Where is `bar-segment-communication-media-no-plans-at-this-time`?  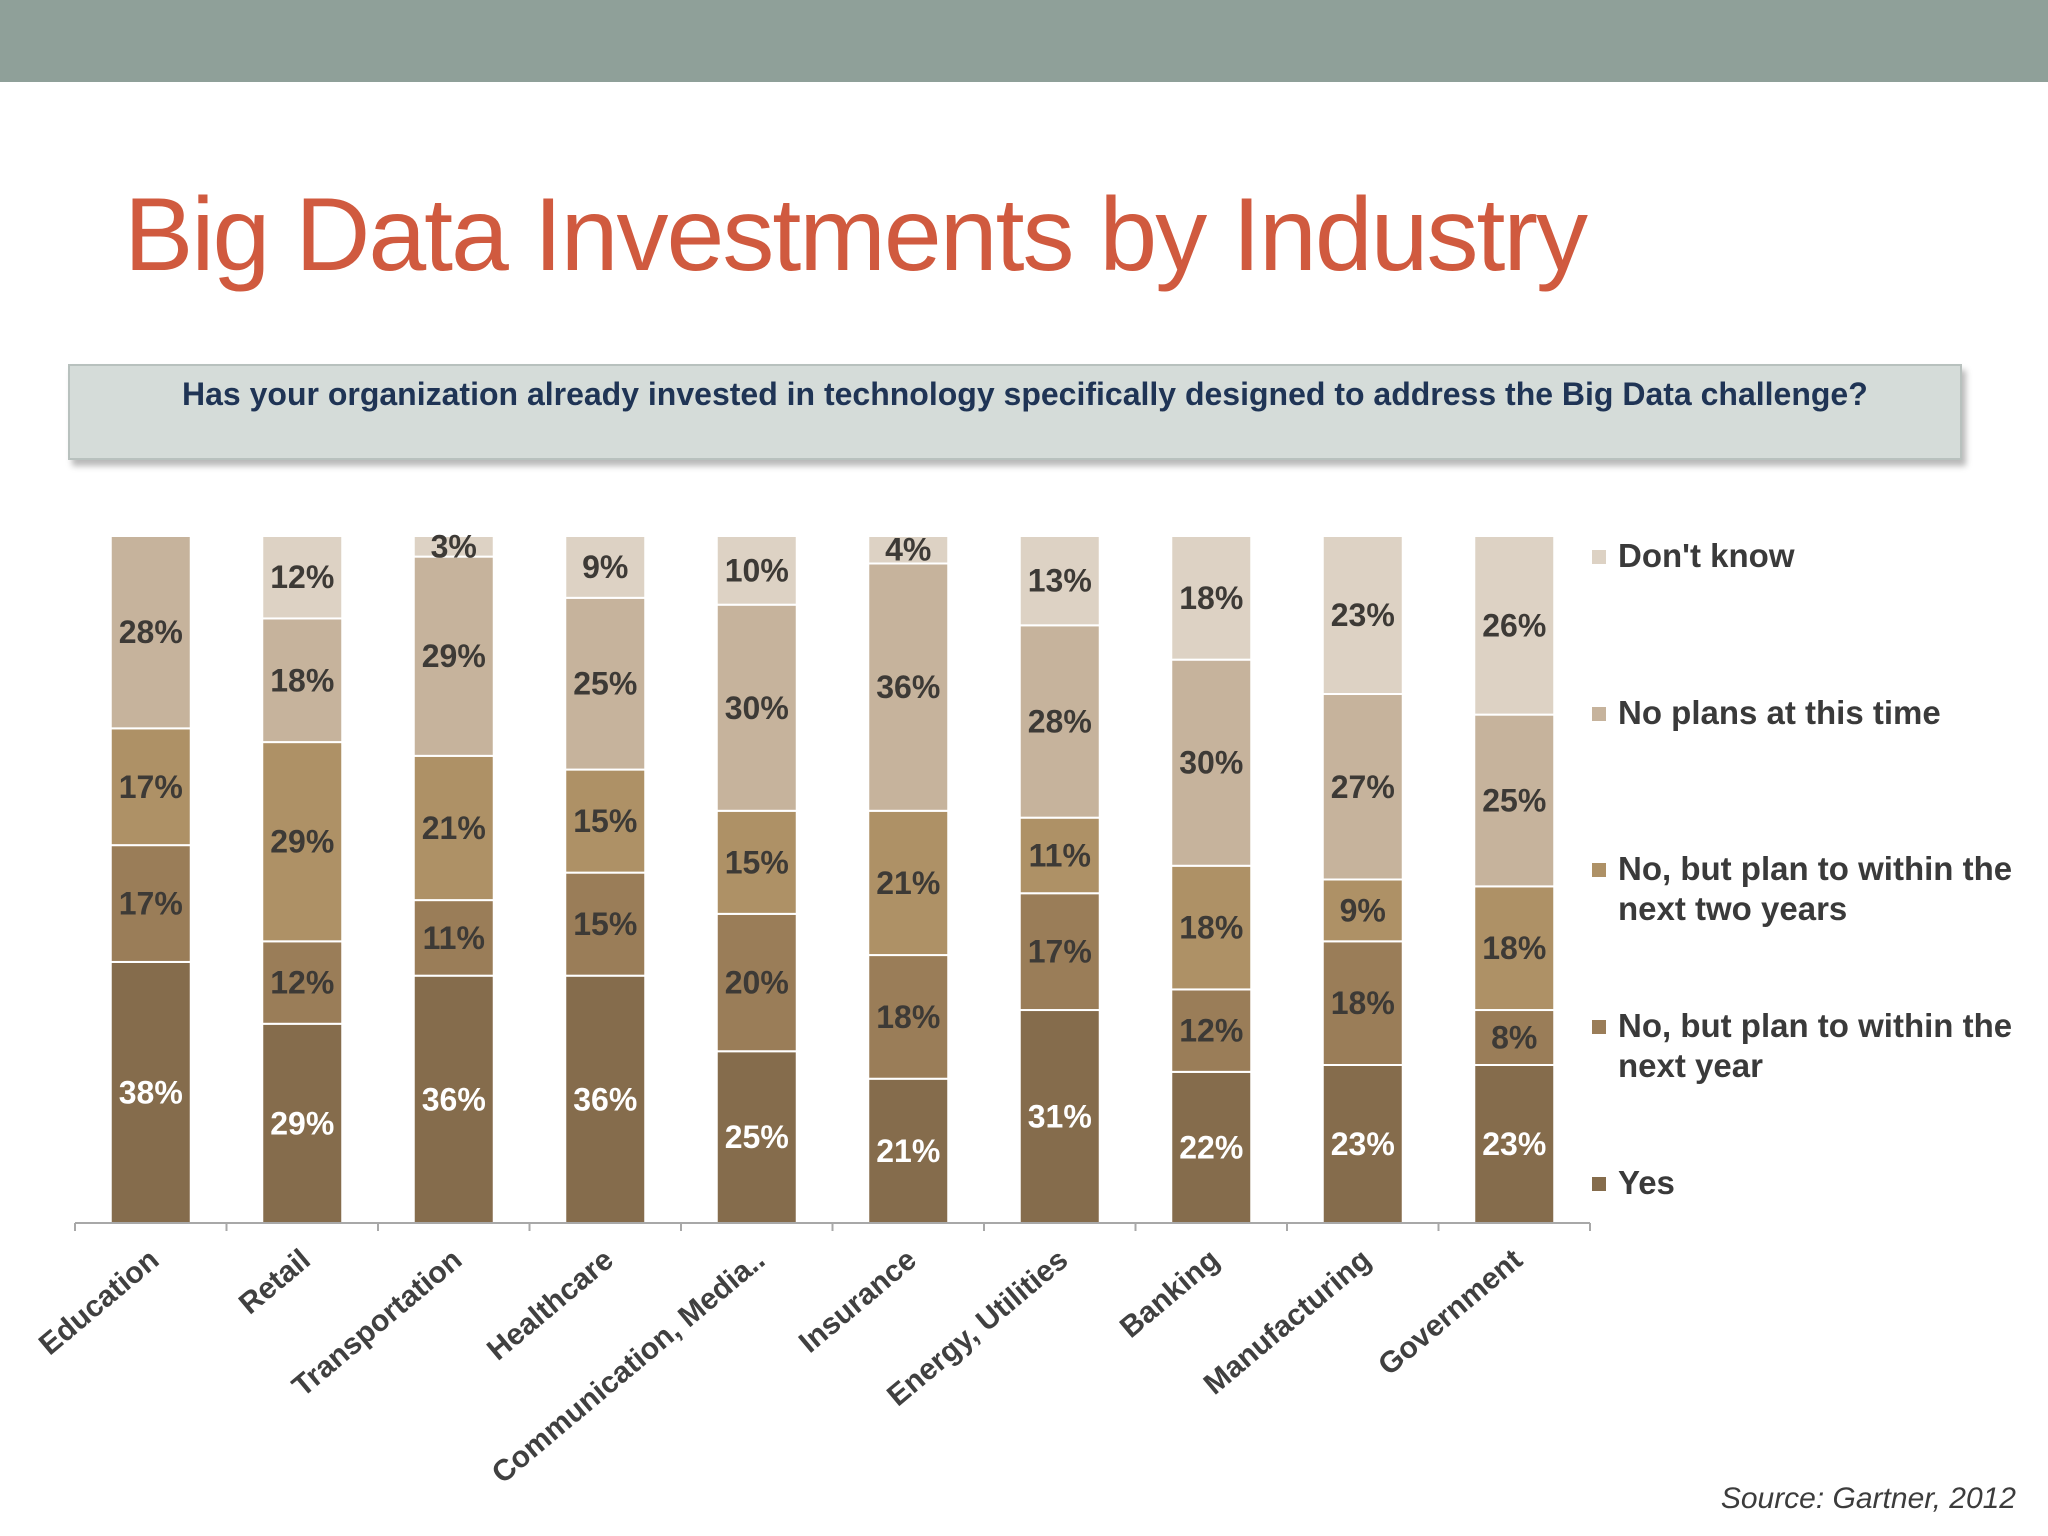 bar-segment-communication-media-no-plans-at-this-time is located at coordinates (756, 707).